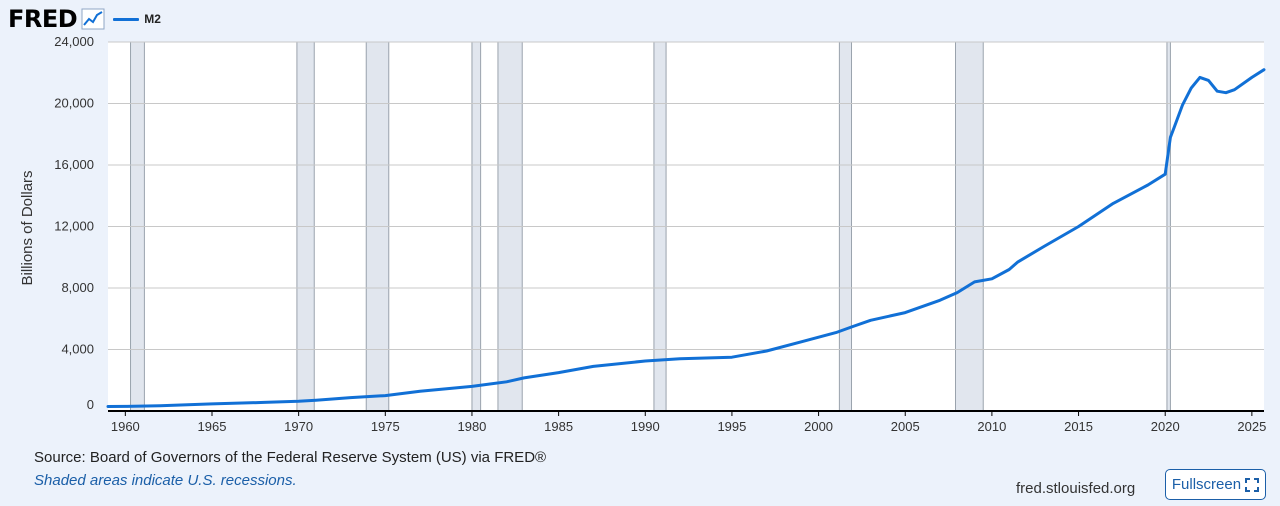 The width and height of the screenshot is (1280, 506). What do you see at coordinates (77, 287) in the screenshot?
I see `y-tick-label: 8,000` at bounding box center [77, 287].